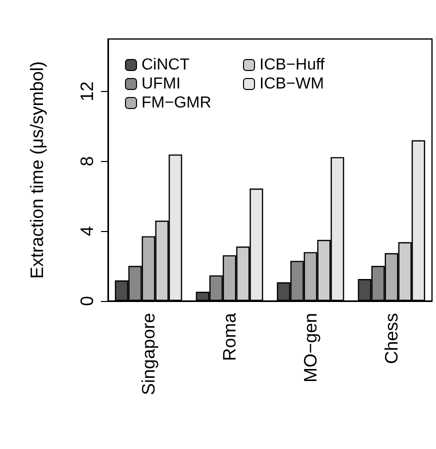 This screenshot has height=449, width=436. Describe the element at coordinates (148, 354) in the screenshot. I see `x-tick-label: Singapore` at that location.